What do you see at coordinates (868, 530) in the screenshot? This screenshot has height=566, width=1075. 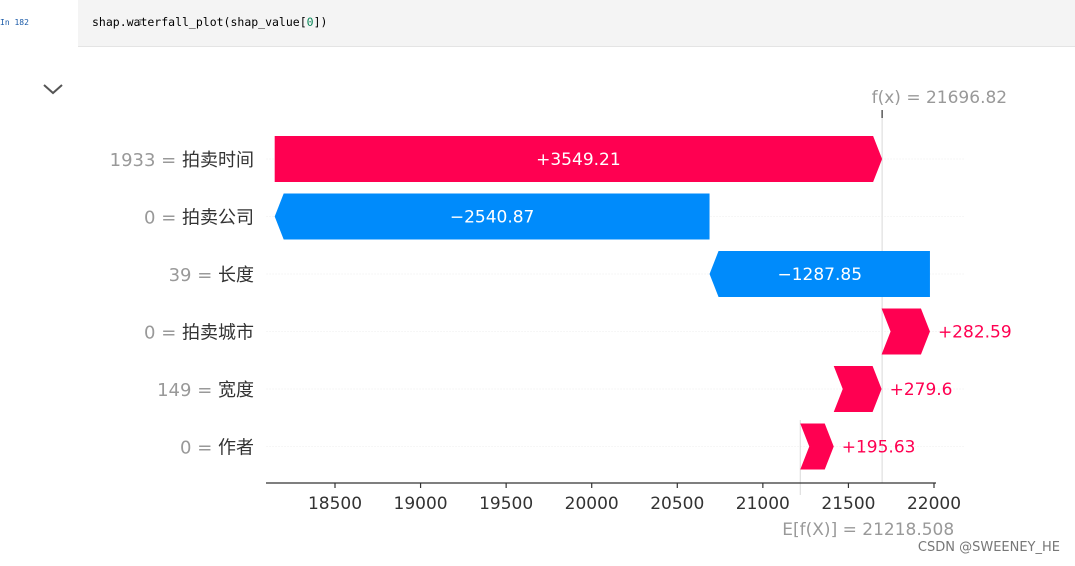 I see `expected-value-label: E[f(X)] = 21218.508` at bounding box center [868, 530].